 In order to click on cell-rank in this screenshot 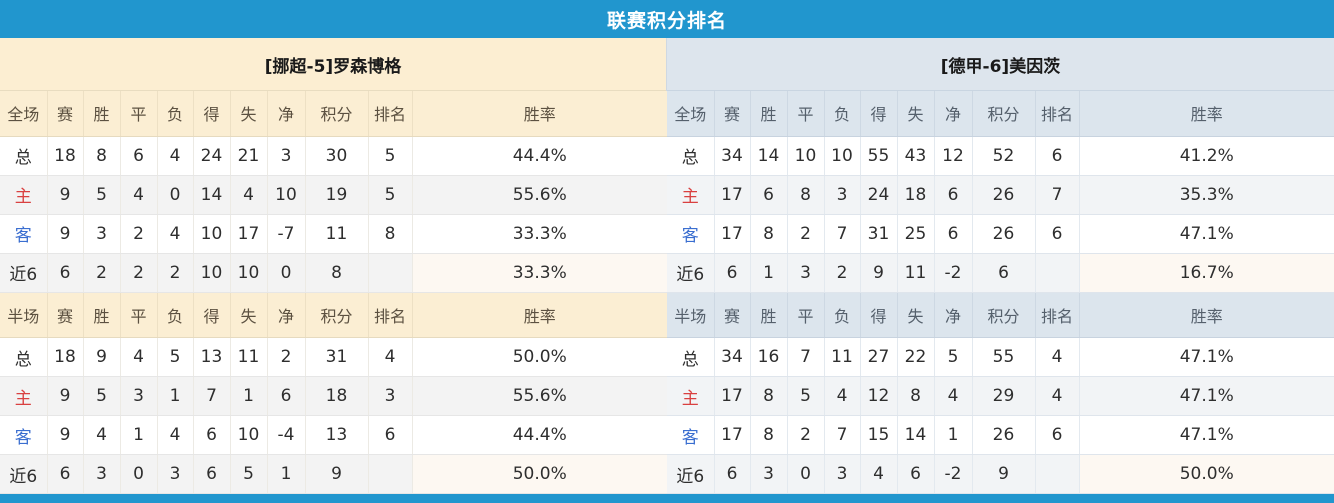, I will do `click(390, 273)`.